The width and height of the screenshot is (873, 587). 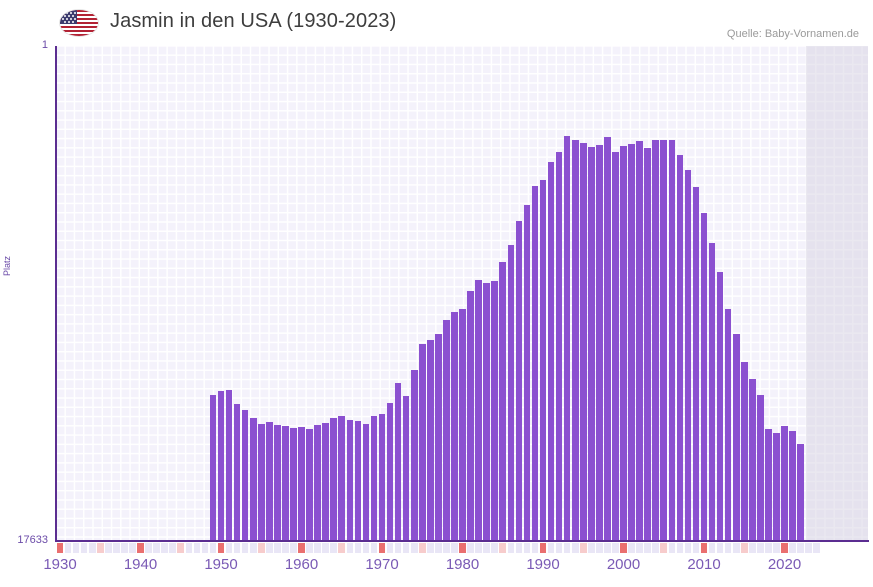 What do you see at coordinates (664, 548) in the screenshot?
I see `tickmark-year-2005` at bounding box center [664, 548].